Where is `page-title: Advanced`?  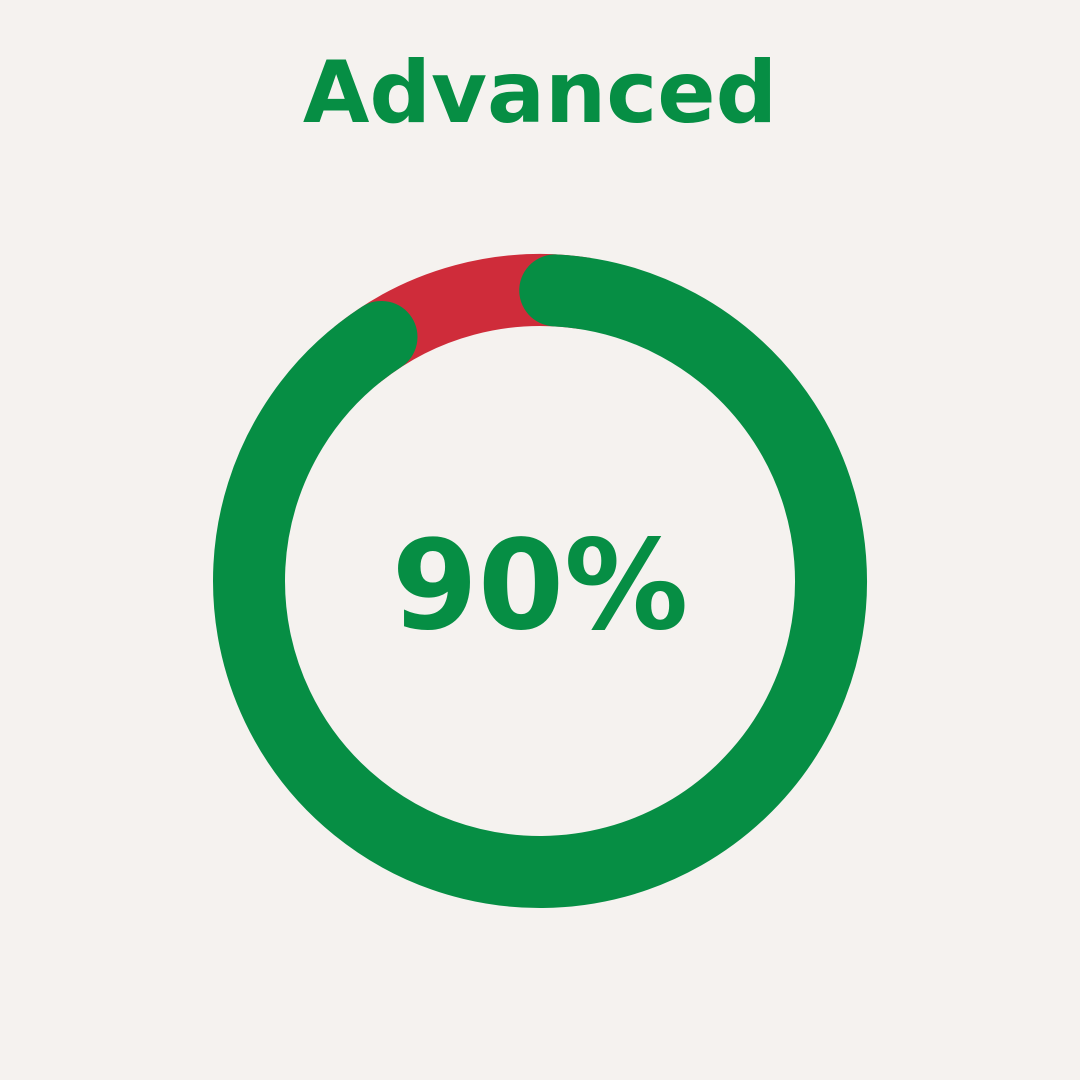 page-title: Advanced is located at coordinates (540, 93).